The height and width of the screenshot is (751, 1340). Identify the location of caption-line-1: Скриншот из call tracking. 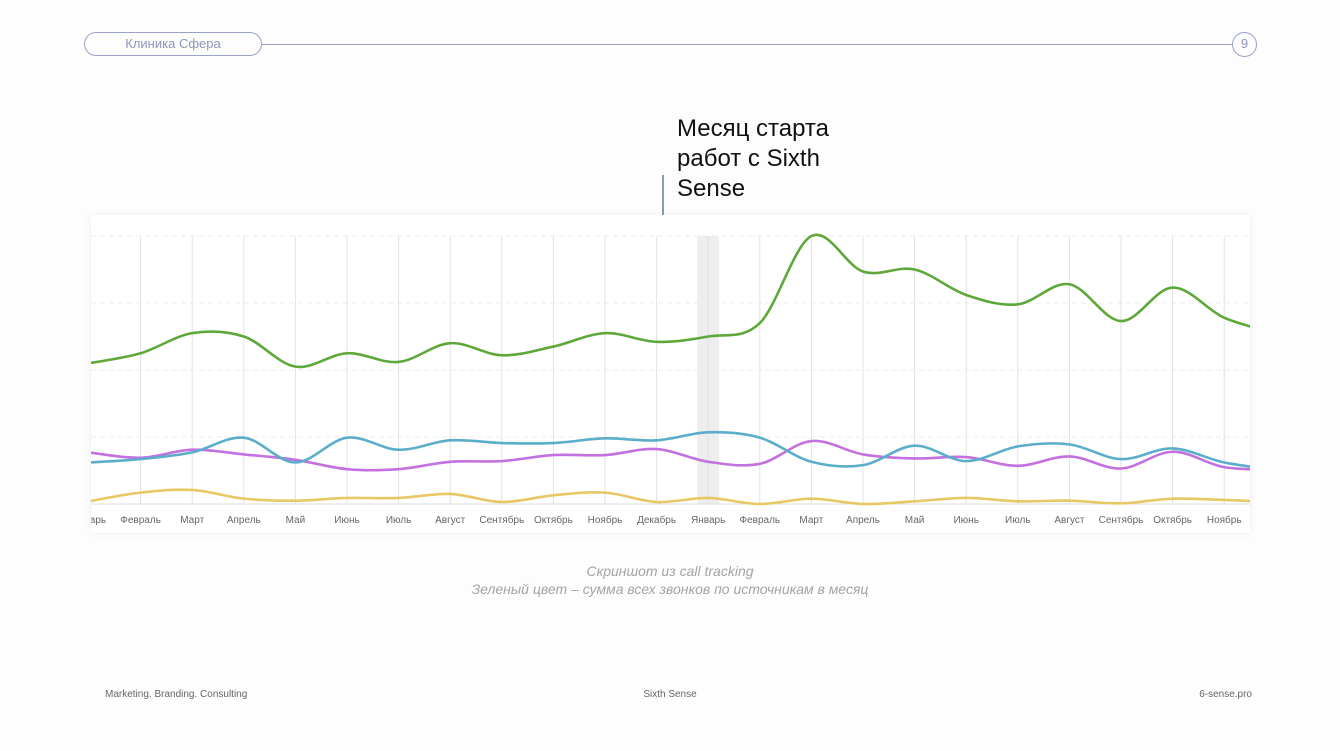
(670, 571).